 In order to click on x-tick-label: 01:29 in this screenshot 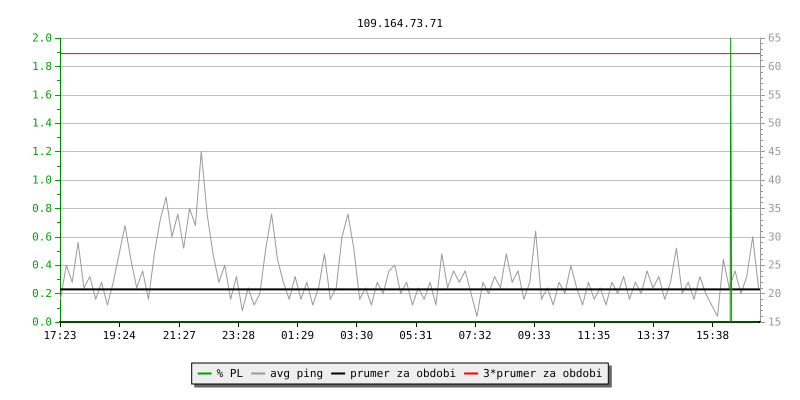, I will do `click(297, 335)`.